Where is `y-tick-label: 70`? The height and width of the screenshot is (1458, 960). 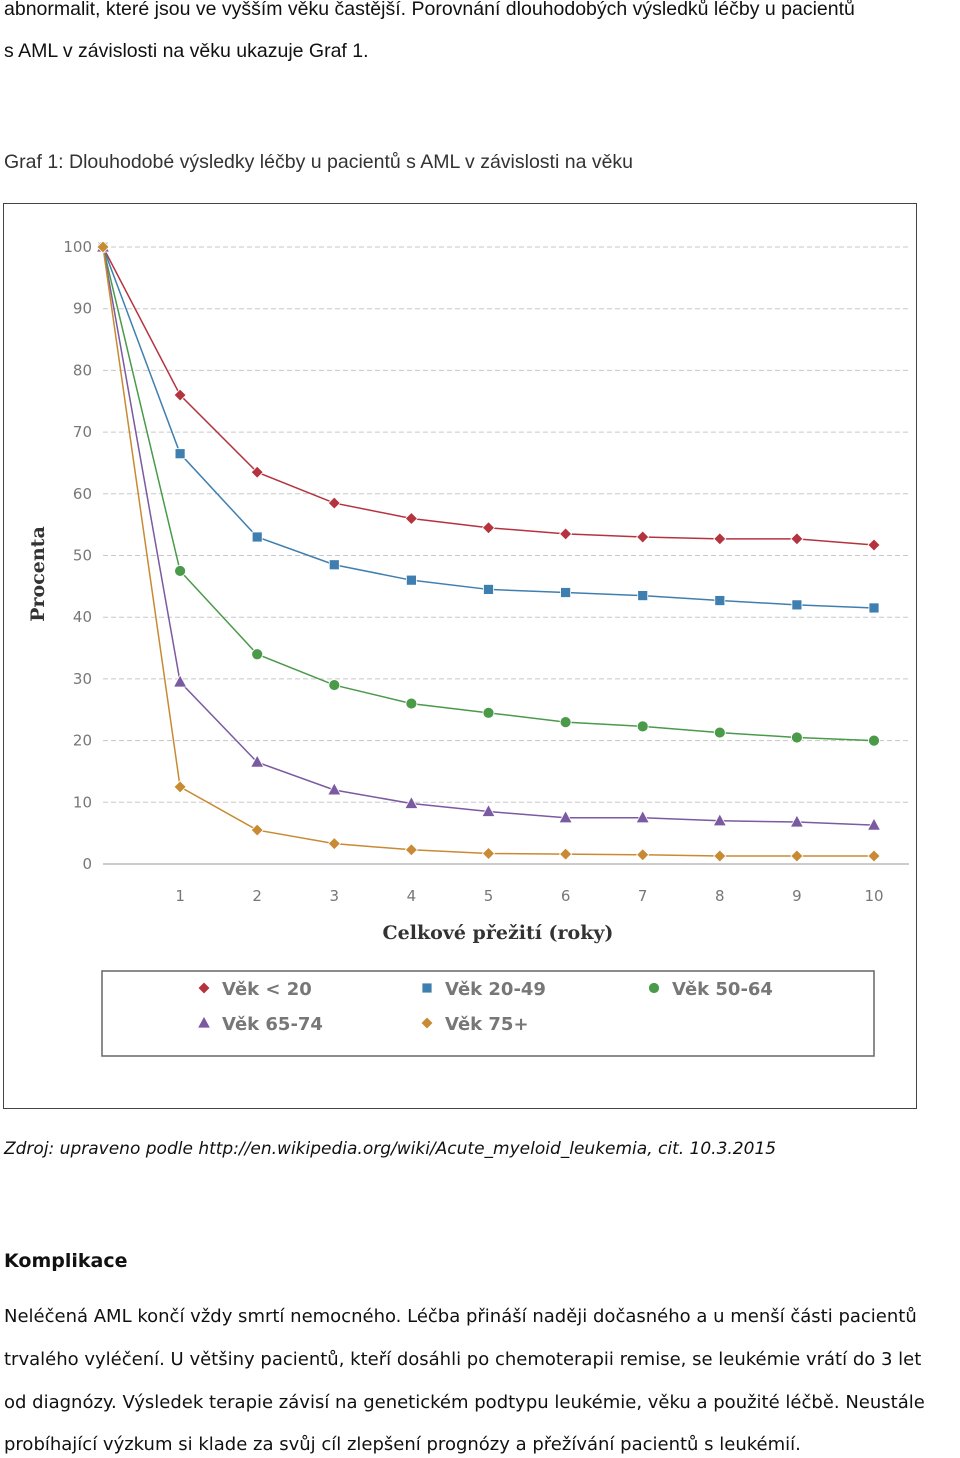
y-tick-label: 70 is located at coordinates (82, 432).